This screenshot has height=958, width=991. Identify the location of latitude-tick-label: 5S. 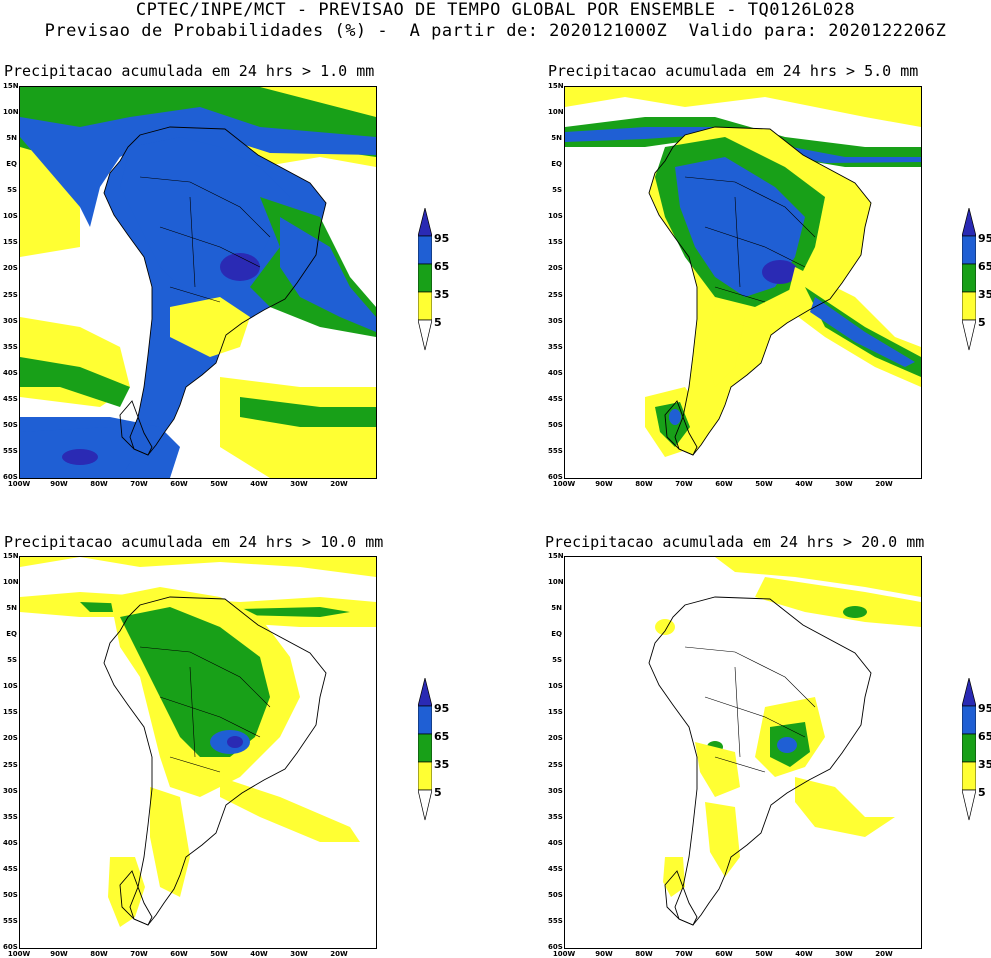
(557, 190).